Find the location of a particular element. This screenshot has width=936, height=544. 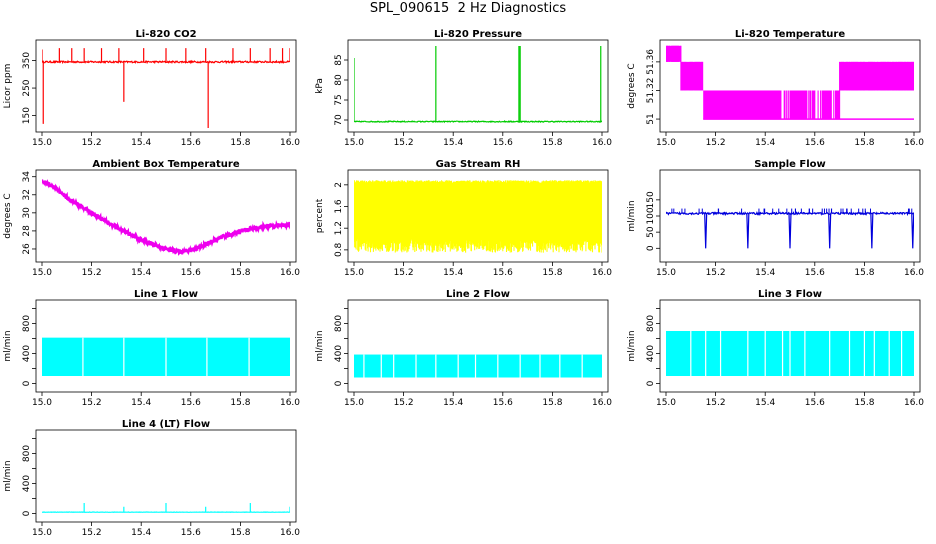

panel-title: Line 1 Flow is located at coordinates (166, 294).